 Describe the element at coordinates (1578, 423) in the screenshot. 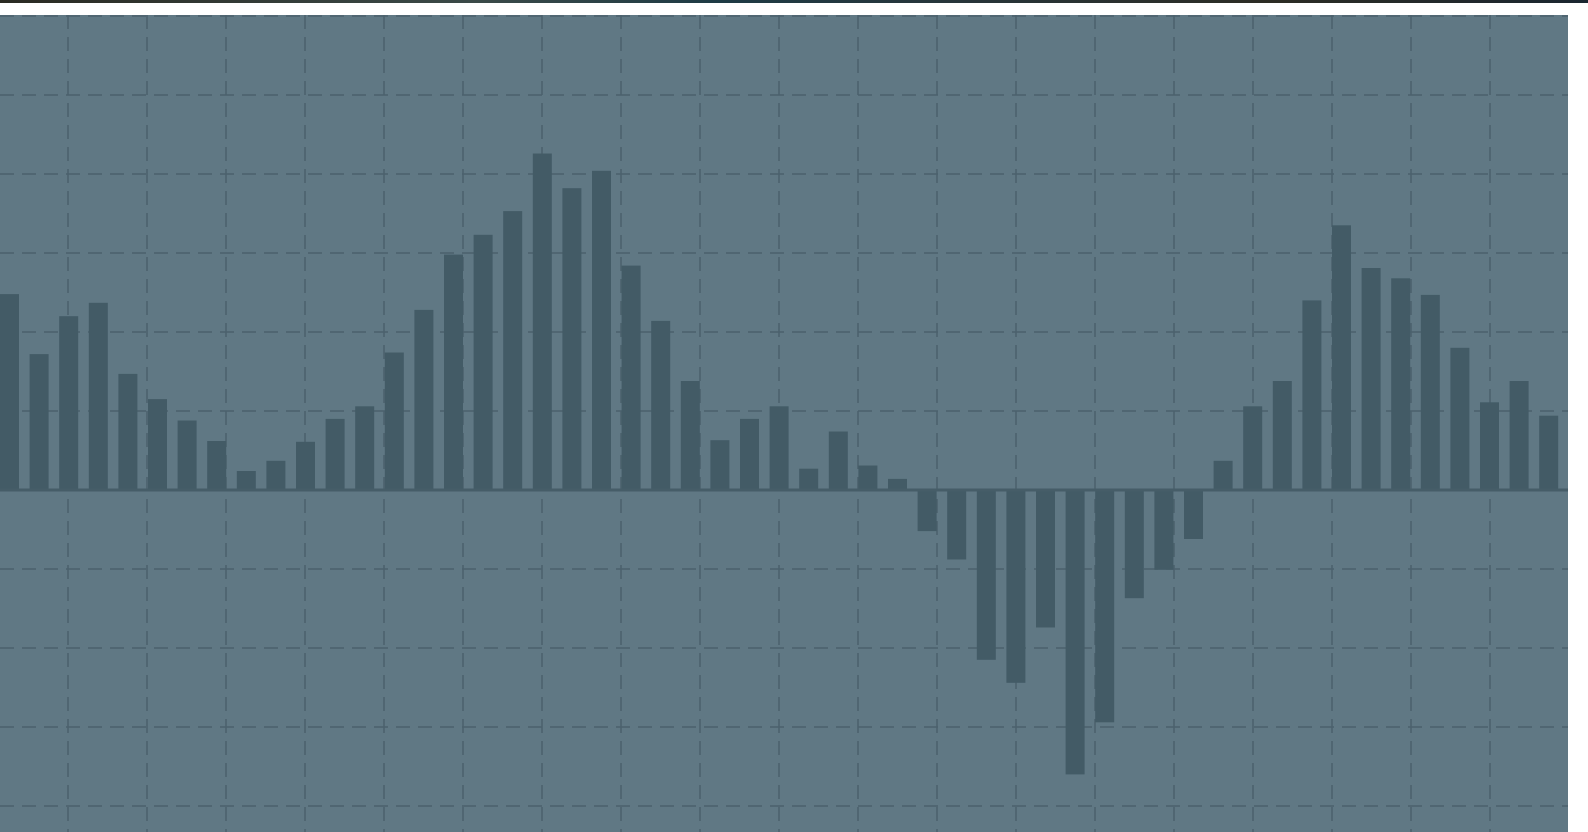

I see `right-gutter` at that location.